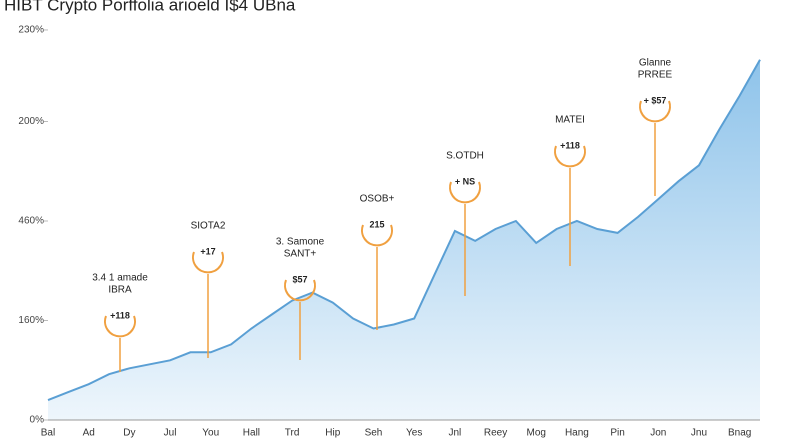 This screenshot has width=800, height=445. I want to click on x-tick-label: Hall, so click(251, 433).